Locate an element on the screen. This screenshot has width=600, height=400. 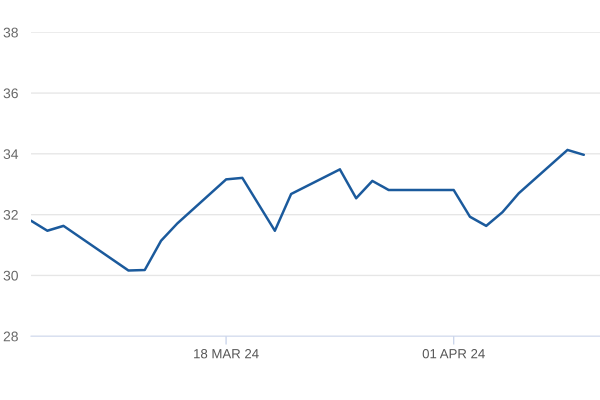
y-tick-label: 34 is located at coordinates (11, 154).